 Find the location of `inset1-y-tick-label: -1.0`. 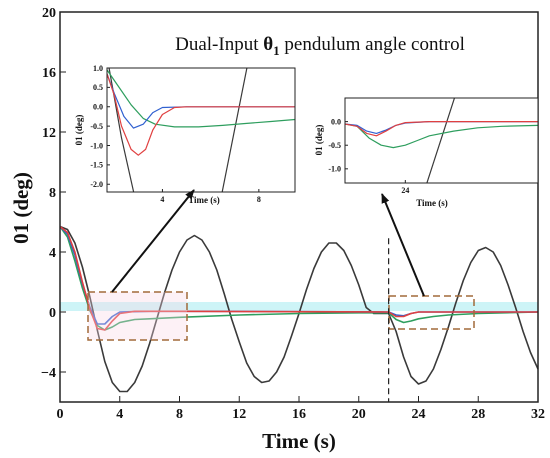

inset1-y-tick-label: -1.0 is located at coordinates (96, 145).